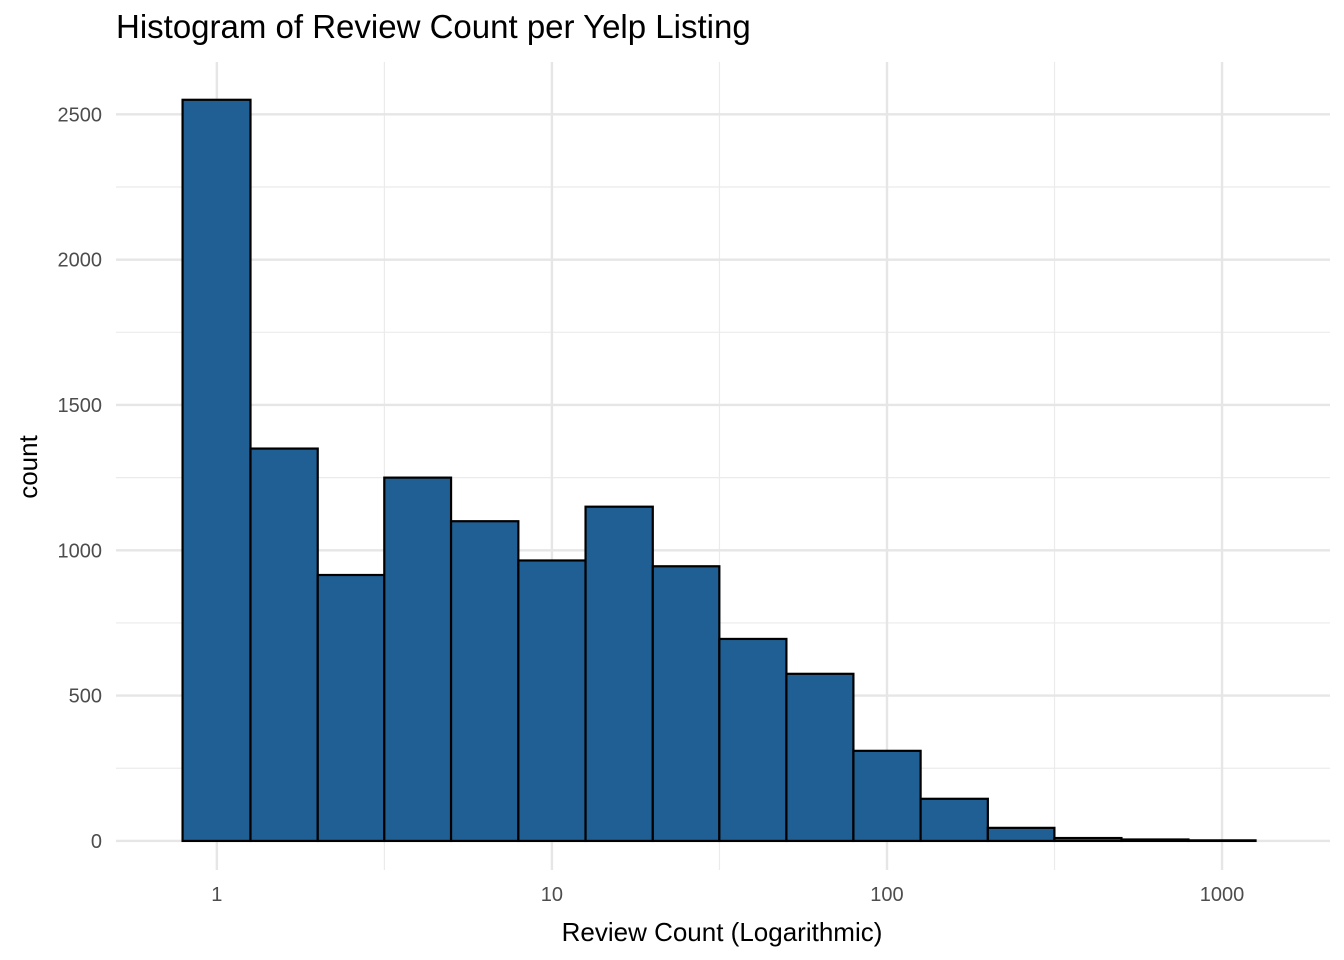  I want to click on y-axis-ticks: 0 500 1000 1500 2000 2500, so click(80, 478).